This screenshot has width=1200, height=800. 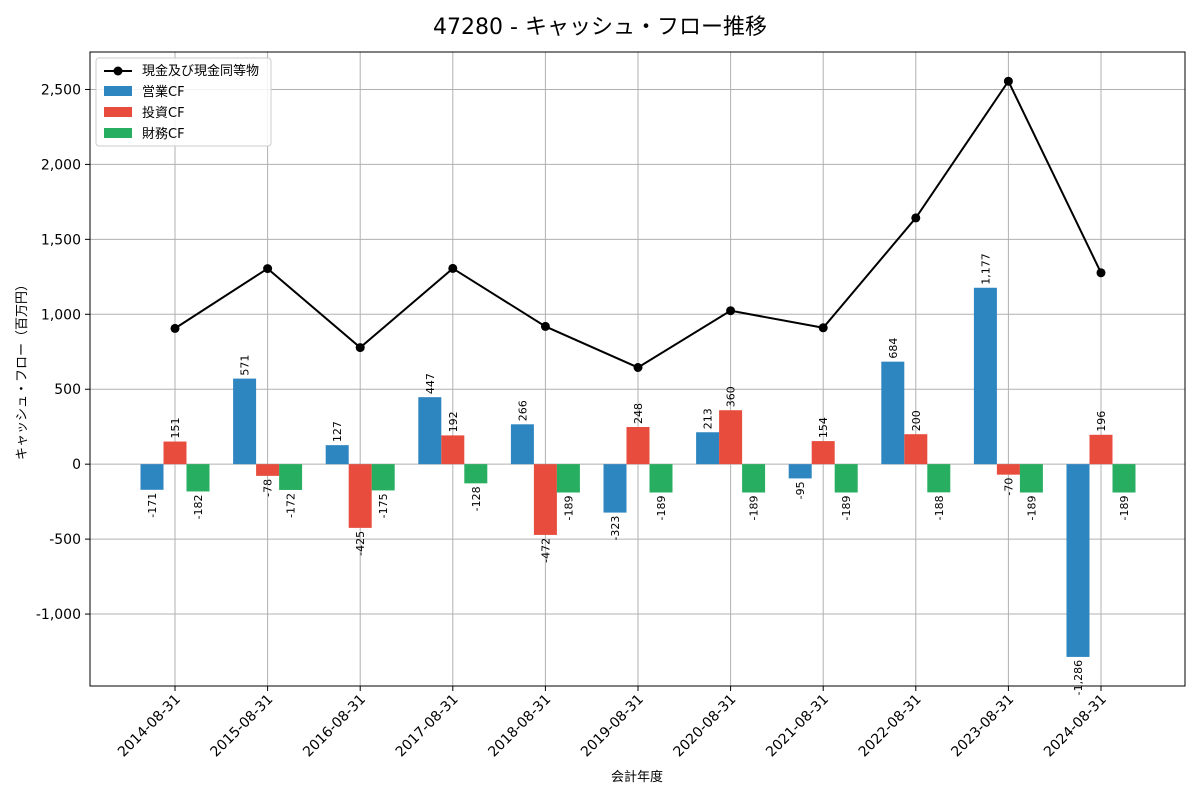 I want to click on bar-value-label: -1,286, so click(x=1078, y=677).